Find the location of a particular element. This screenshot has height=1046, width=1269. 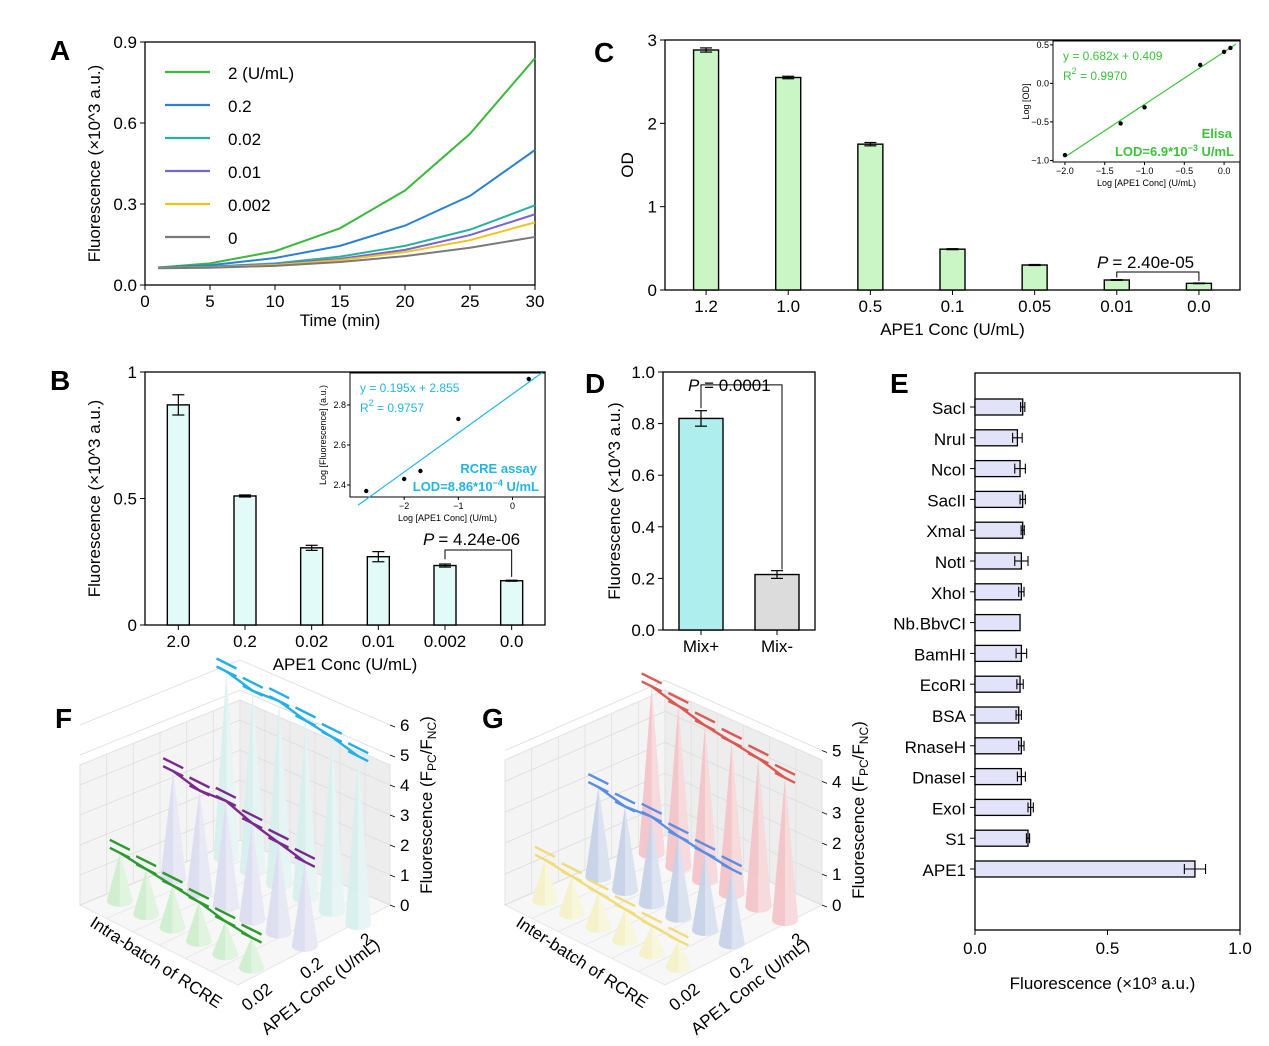

inset-x-axis-label: Log [APE1 Conc] (U/mL) is located at coordinates (1146, 183).